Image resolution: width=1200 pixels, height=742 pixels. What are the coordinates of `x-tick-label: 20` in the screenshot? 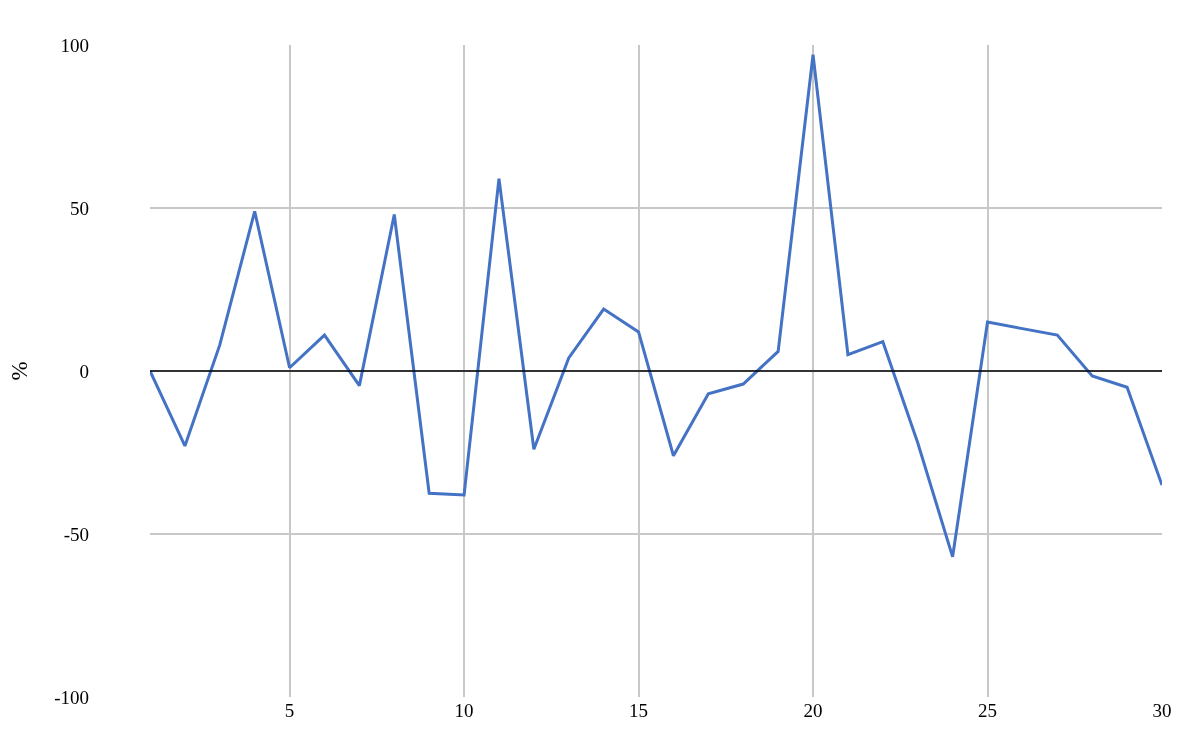 It's located at (813, 710).